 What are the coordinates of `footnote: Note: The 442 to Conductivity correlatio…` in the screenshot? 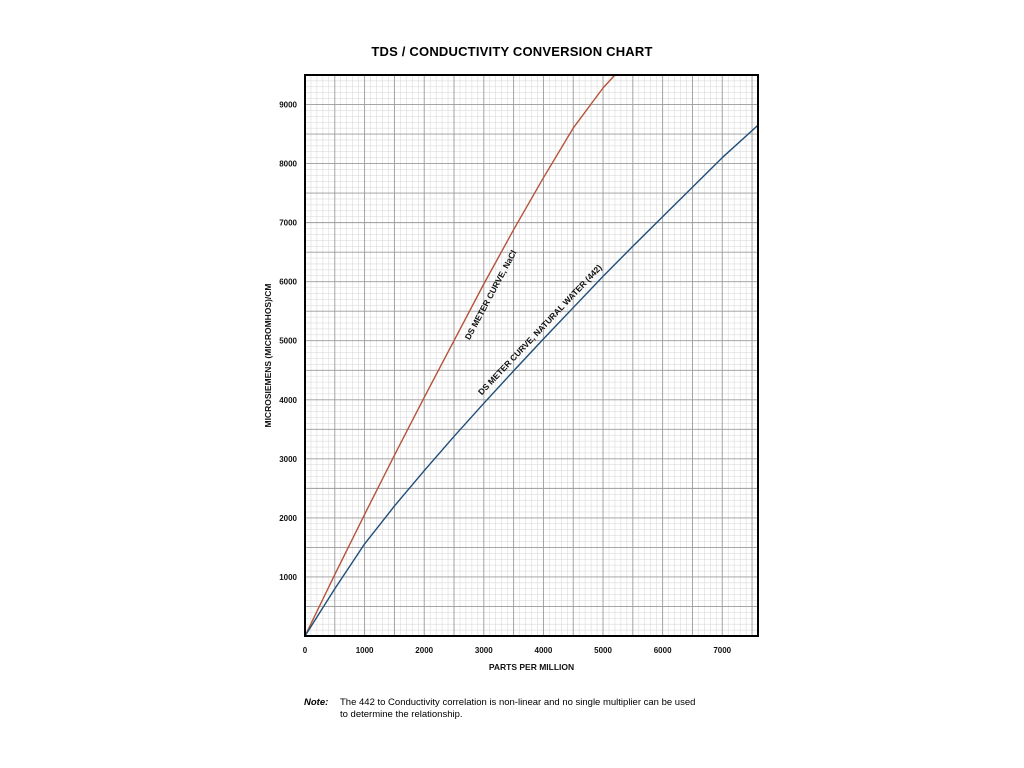 It's located at (522, 709).